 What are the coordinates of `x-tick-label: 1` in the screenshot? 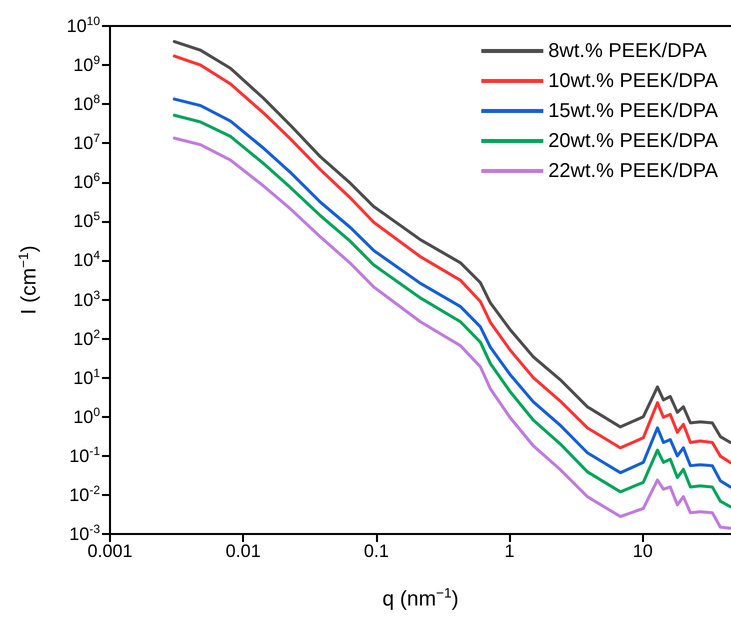 It's located at (509, 551).